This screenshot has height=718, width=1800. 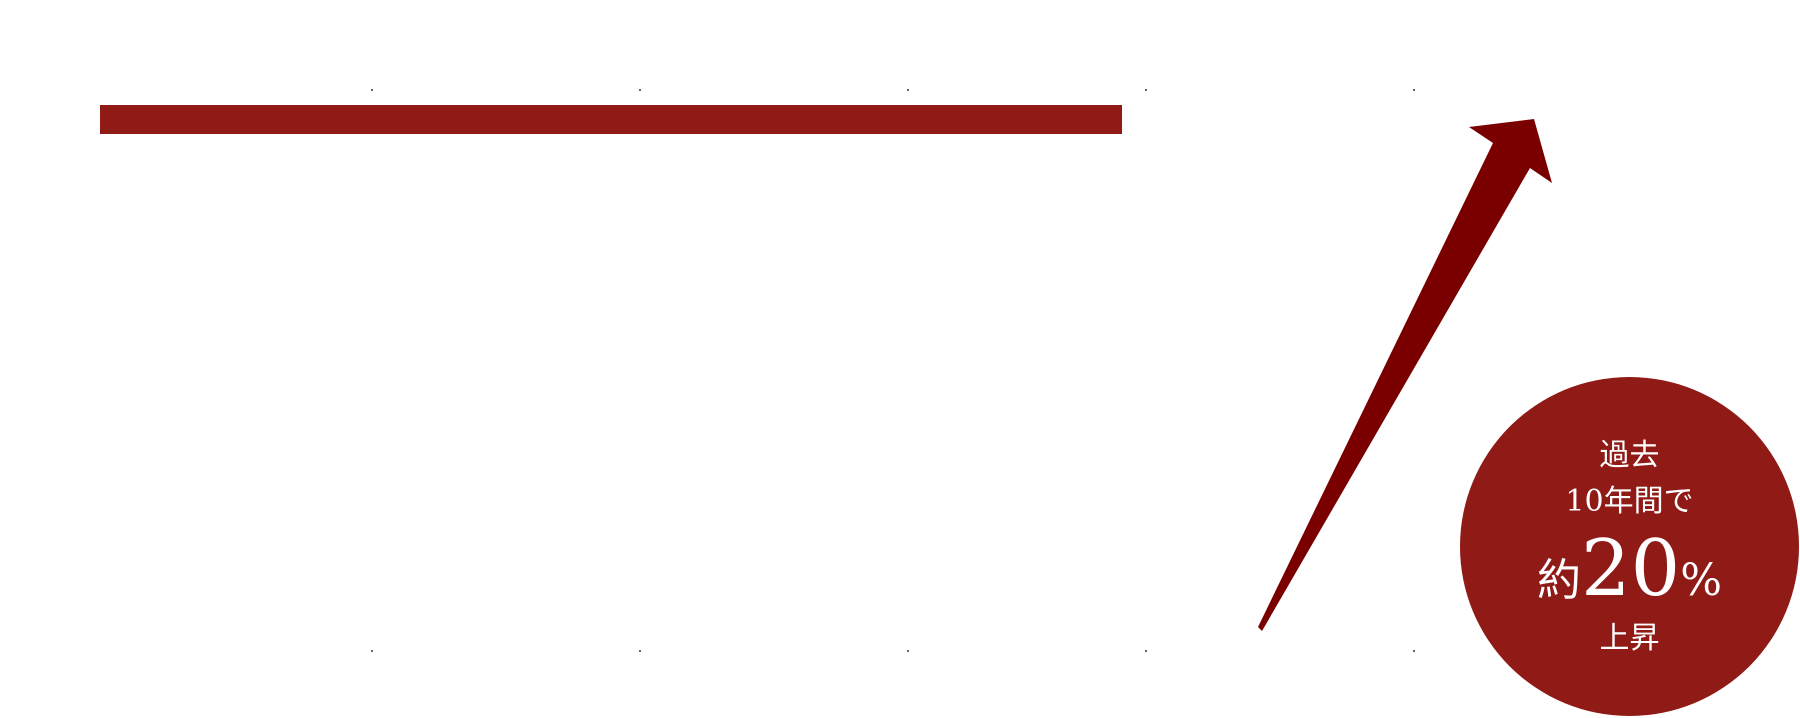 I want to click on badge-period-label: 過去, so click(x=1629, y=455).